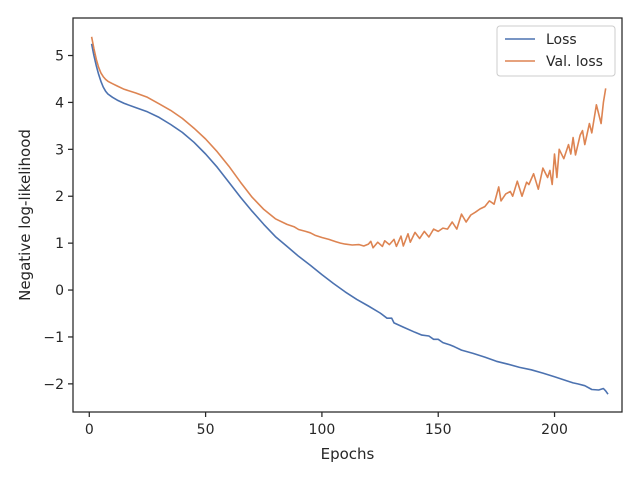 The image size is (640, 480). What do you see at coordinates (89, 430) in the screenshot?
I see `x-tick-label: 0` at bounding box center [89, 430].